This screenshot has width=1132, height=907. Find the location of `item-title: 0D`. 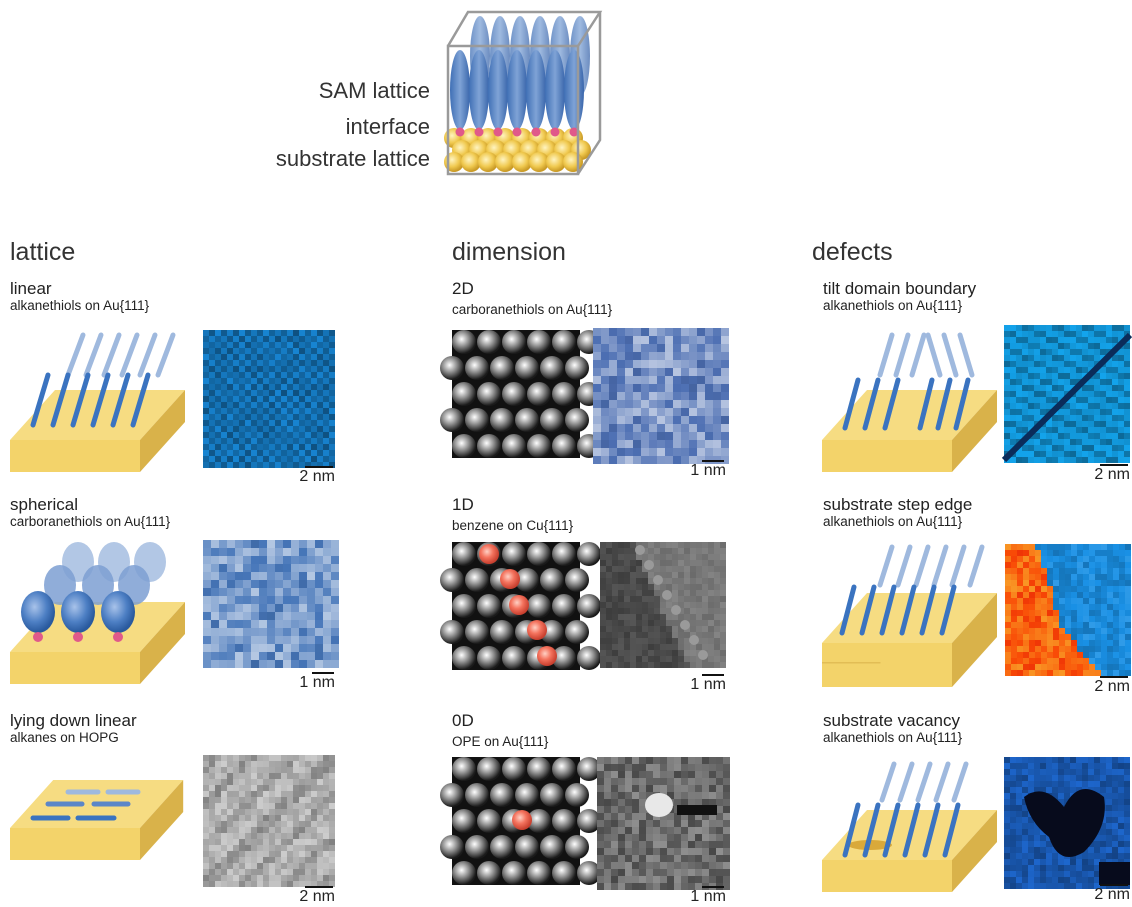

item-title: 0D is located at coordinates (463, 720).